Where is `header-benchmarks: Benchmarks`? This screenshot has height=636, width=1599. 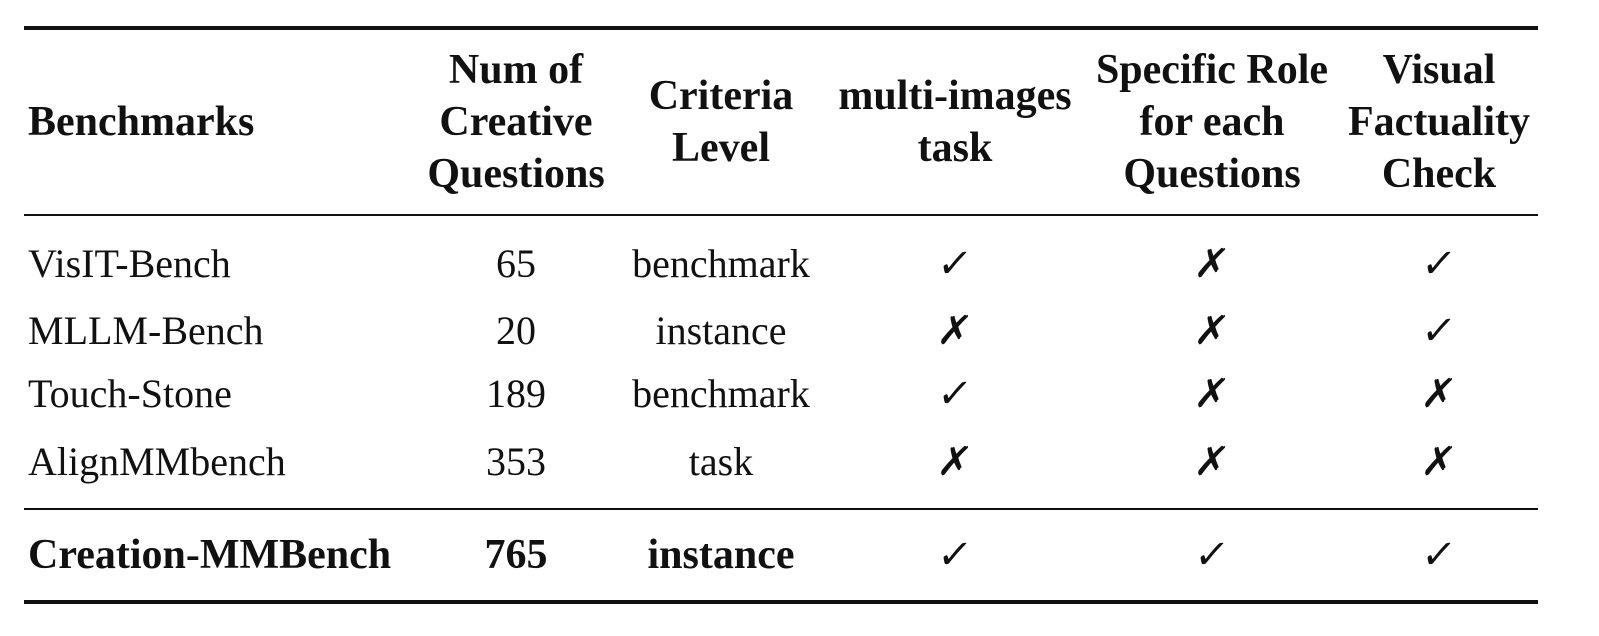 header-benchmarks: Benchmarks is located at coordinates (141, 122).